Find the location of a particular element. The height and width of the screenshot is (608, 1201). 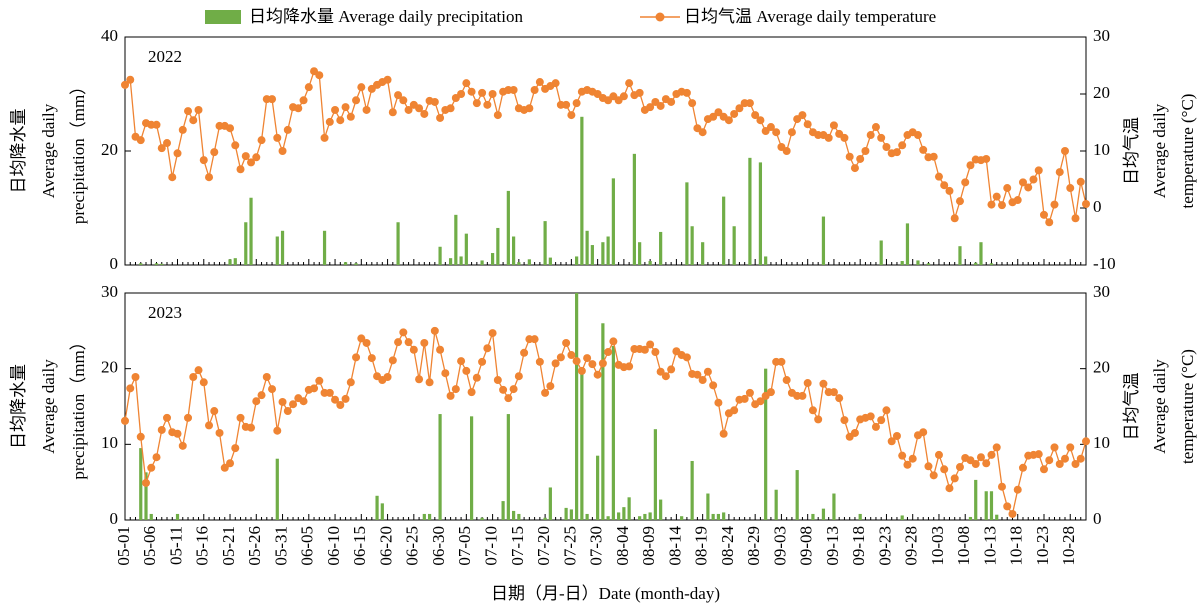

x-tick-label: 08-24 is located at coordinates (727, 546).